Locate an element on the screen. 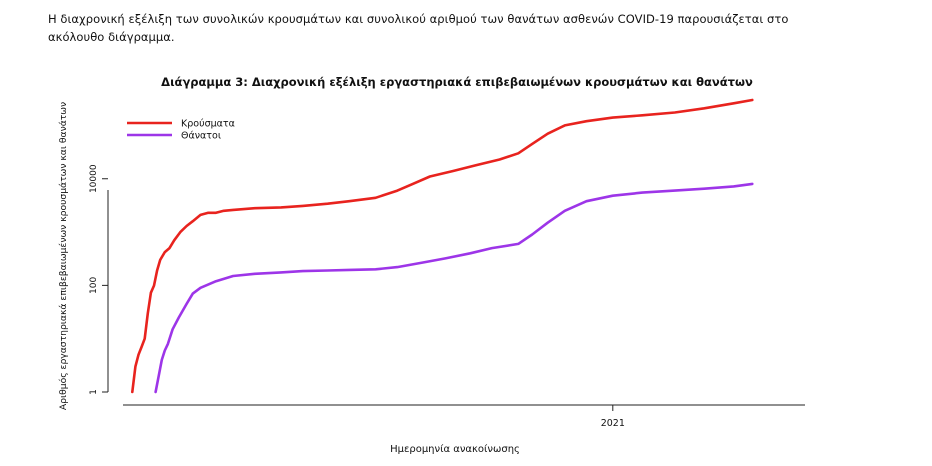 The image size is (932, 466). legend-label-1: Κρούσματα is located at coordinates (208, 124).